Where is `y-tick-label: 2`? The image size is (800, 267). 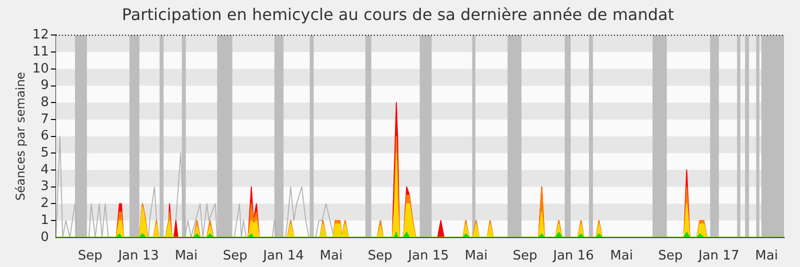 y-tick-label: 2 is located at coordinates (44, 204).